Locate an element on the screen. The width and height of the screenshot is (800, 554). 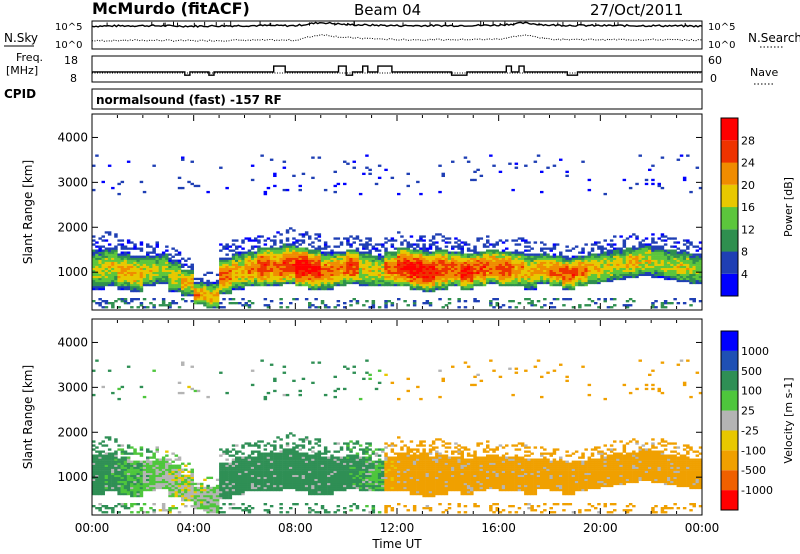
beam-title: Beam 04 is located at coordinates (387, 10).